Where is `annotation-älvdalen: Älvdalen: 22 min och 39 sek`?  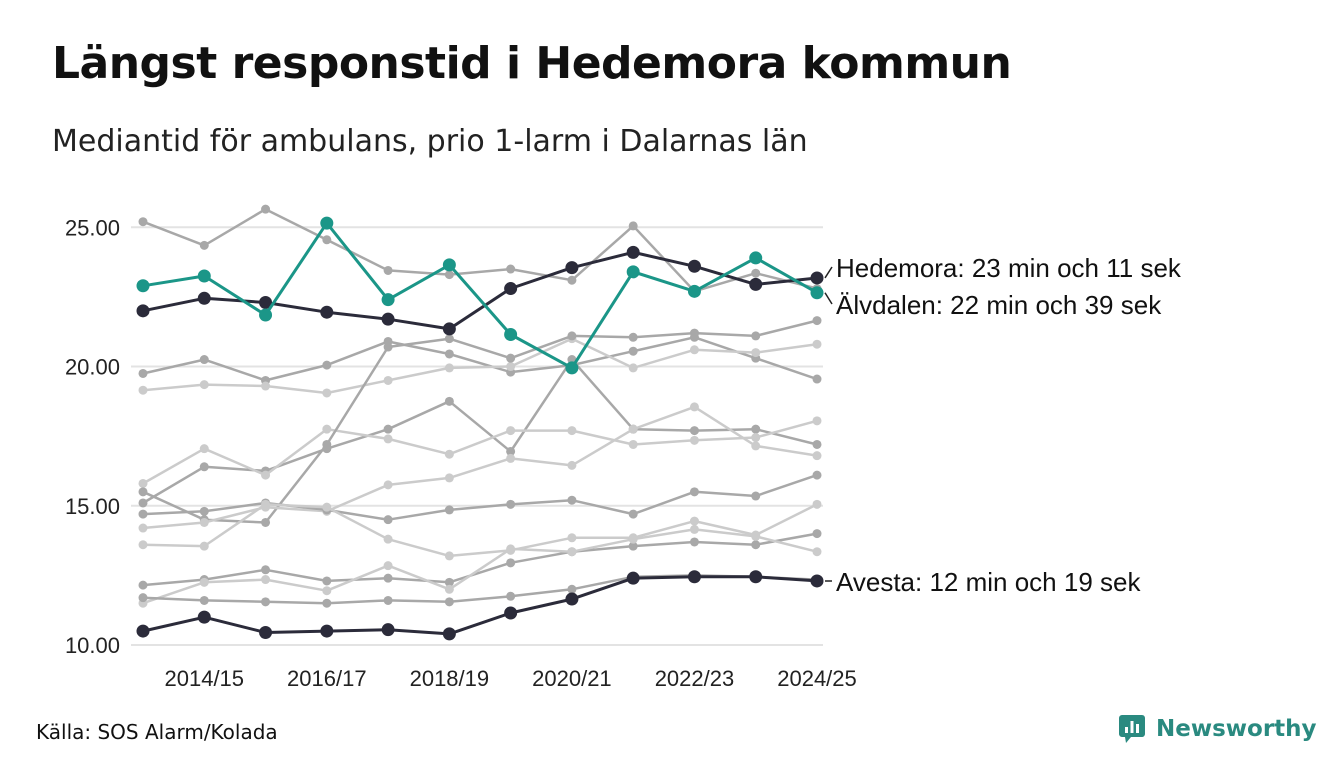 annotation-älvdalen: Älvdalen: 22 min och 39 sek is located at coordinates (999, 305).